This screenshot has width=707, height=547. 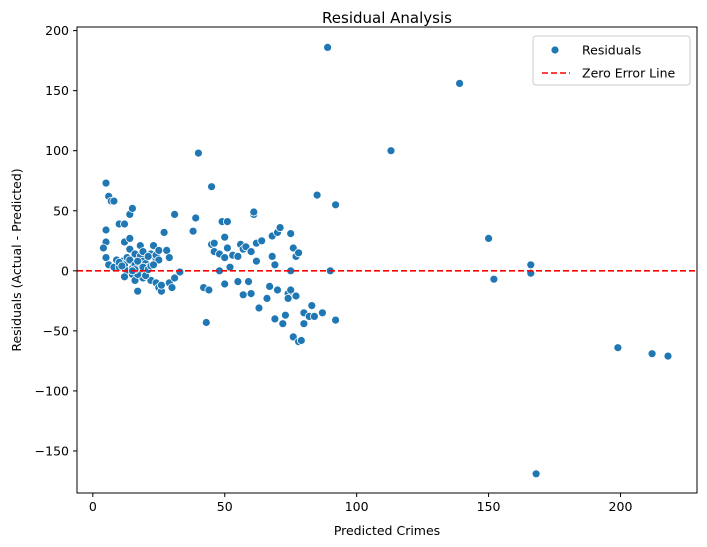 What do you see at coordinates (387, 18) in the screenshot?
I see `chart-title: Residual Analysis` at bounding box center [387, 18].